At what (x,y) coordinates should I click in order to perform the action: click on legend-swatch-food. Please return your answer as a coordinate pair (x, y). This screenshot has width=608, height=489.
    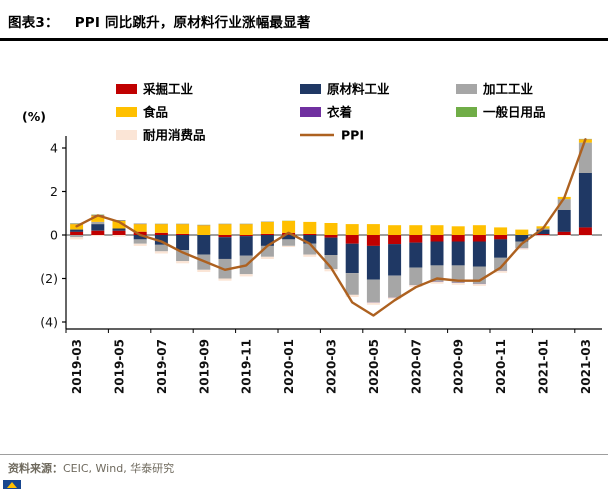
    Looking at the image, I should click on (126, 112).